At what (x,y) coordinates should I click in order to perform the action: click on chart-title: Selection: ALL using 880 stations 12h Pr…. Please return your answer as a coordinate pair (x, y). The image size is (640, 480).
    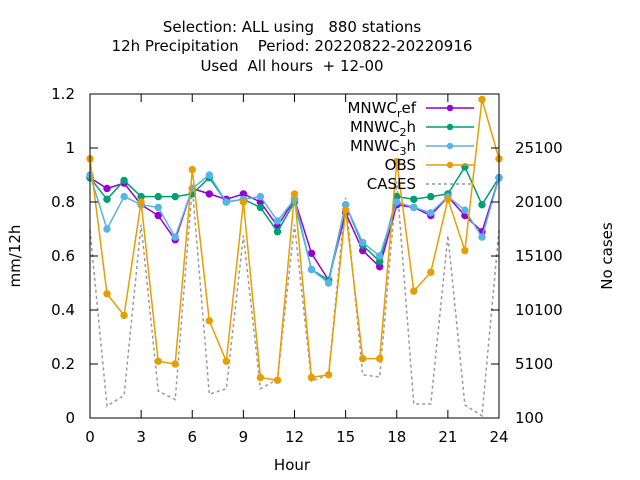
    Looking at the image, I should click on (292, 46).